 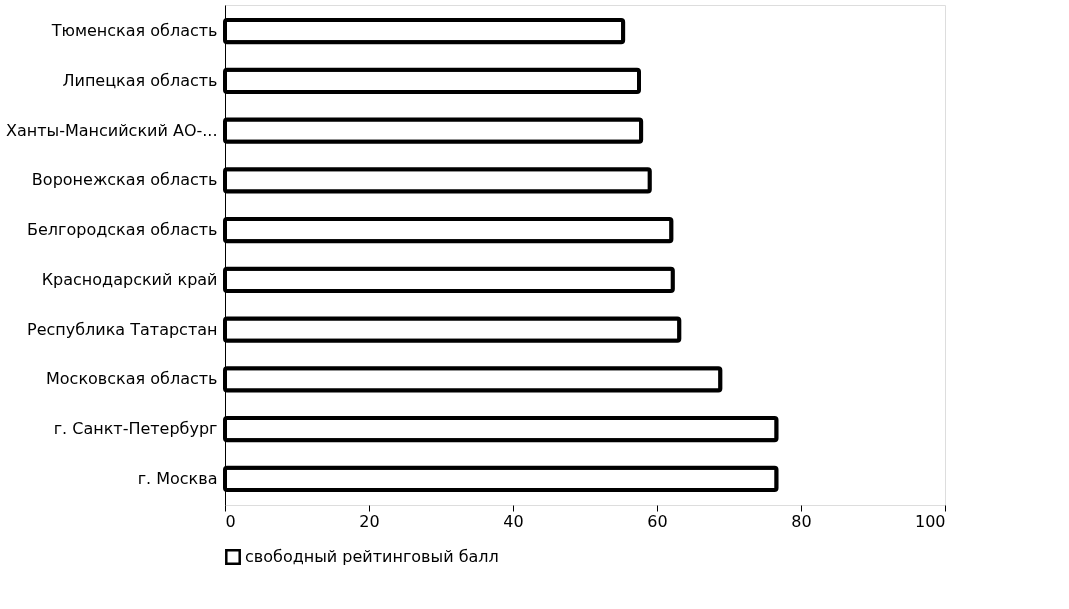 What do you see at coordinates (122, 230) in the screenshot?
I see `y-tick-label: Белгородская область` at bounding box center [122, 230].